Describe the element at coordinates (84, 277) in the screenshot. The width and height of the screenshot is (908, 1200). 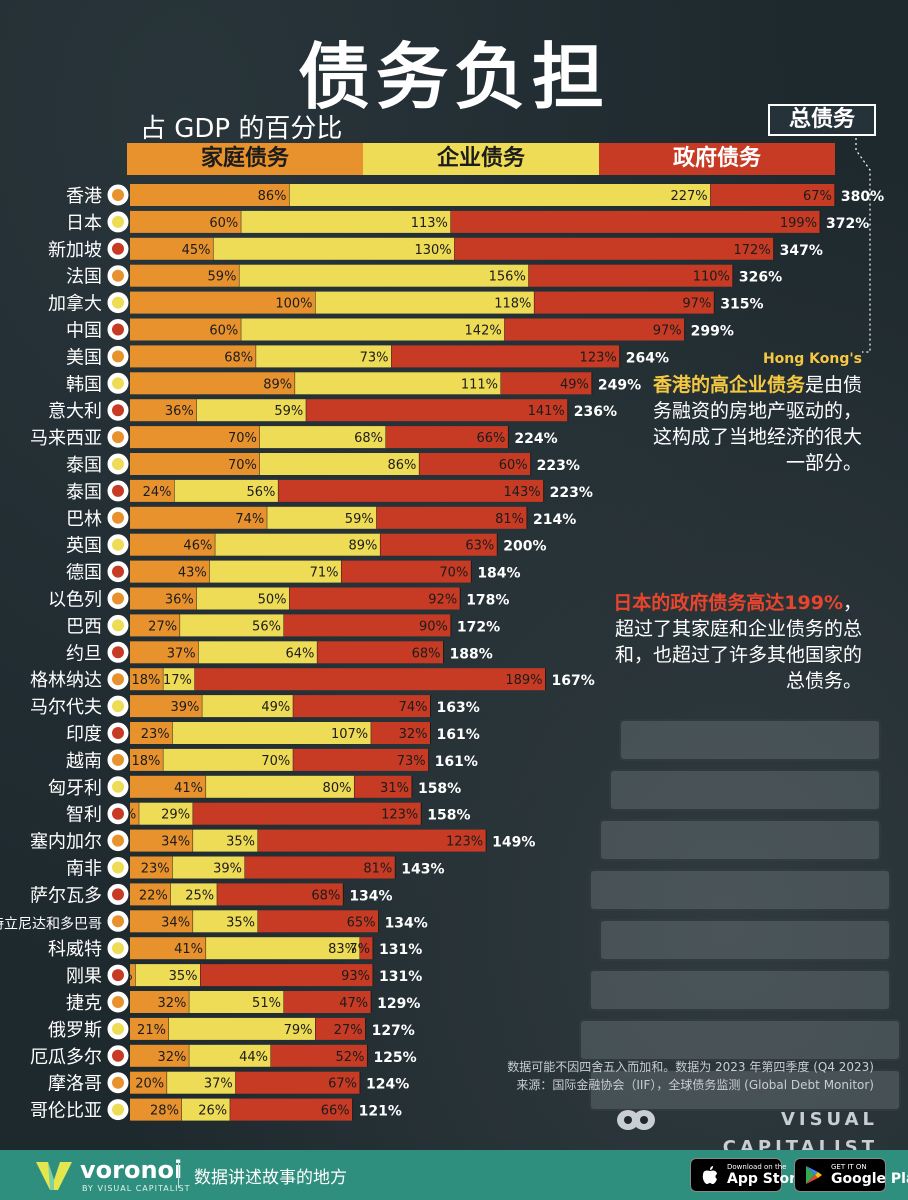
I see `country-label-3: 法国` at that location.